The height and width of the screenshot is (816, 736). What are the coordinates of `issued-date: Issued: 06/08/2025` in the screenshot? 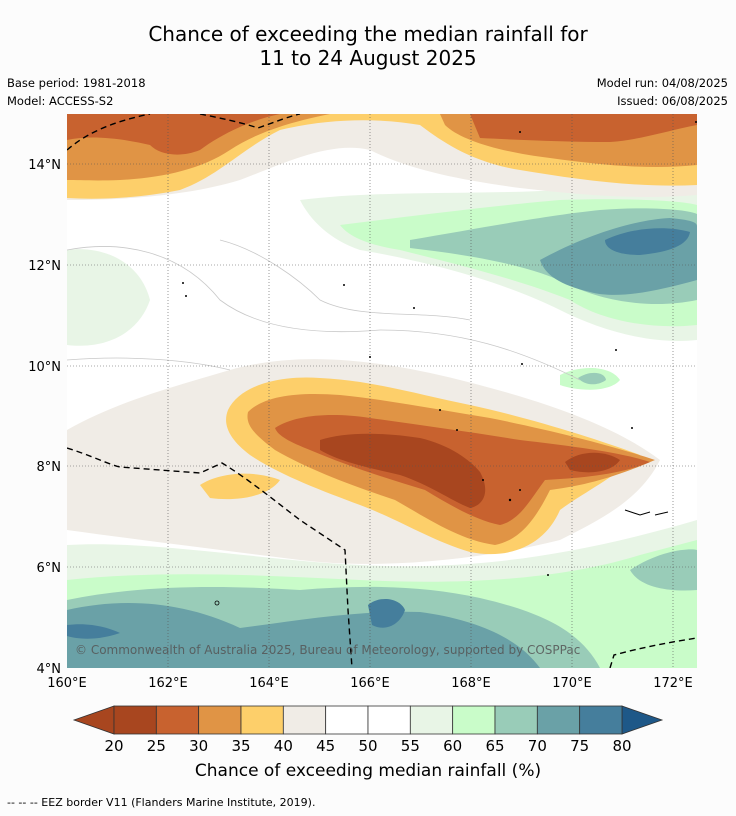 It's located at (672, 101).